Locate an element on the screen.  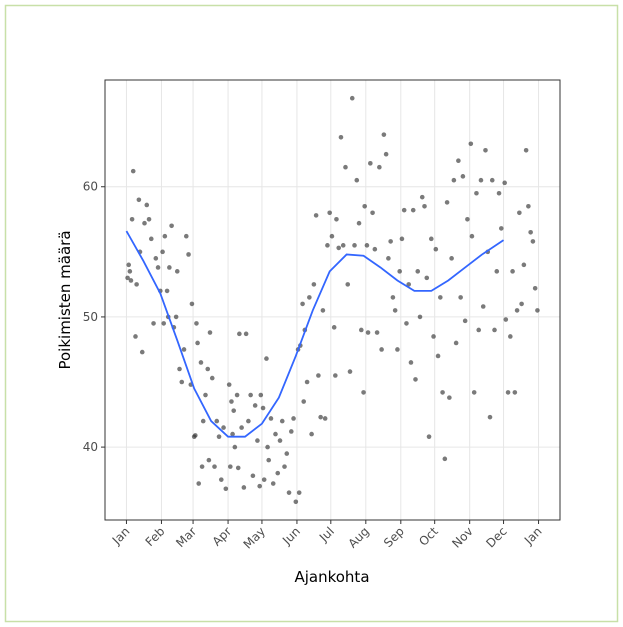
y-tick-label: 50 is located at coordinates (90, 317).